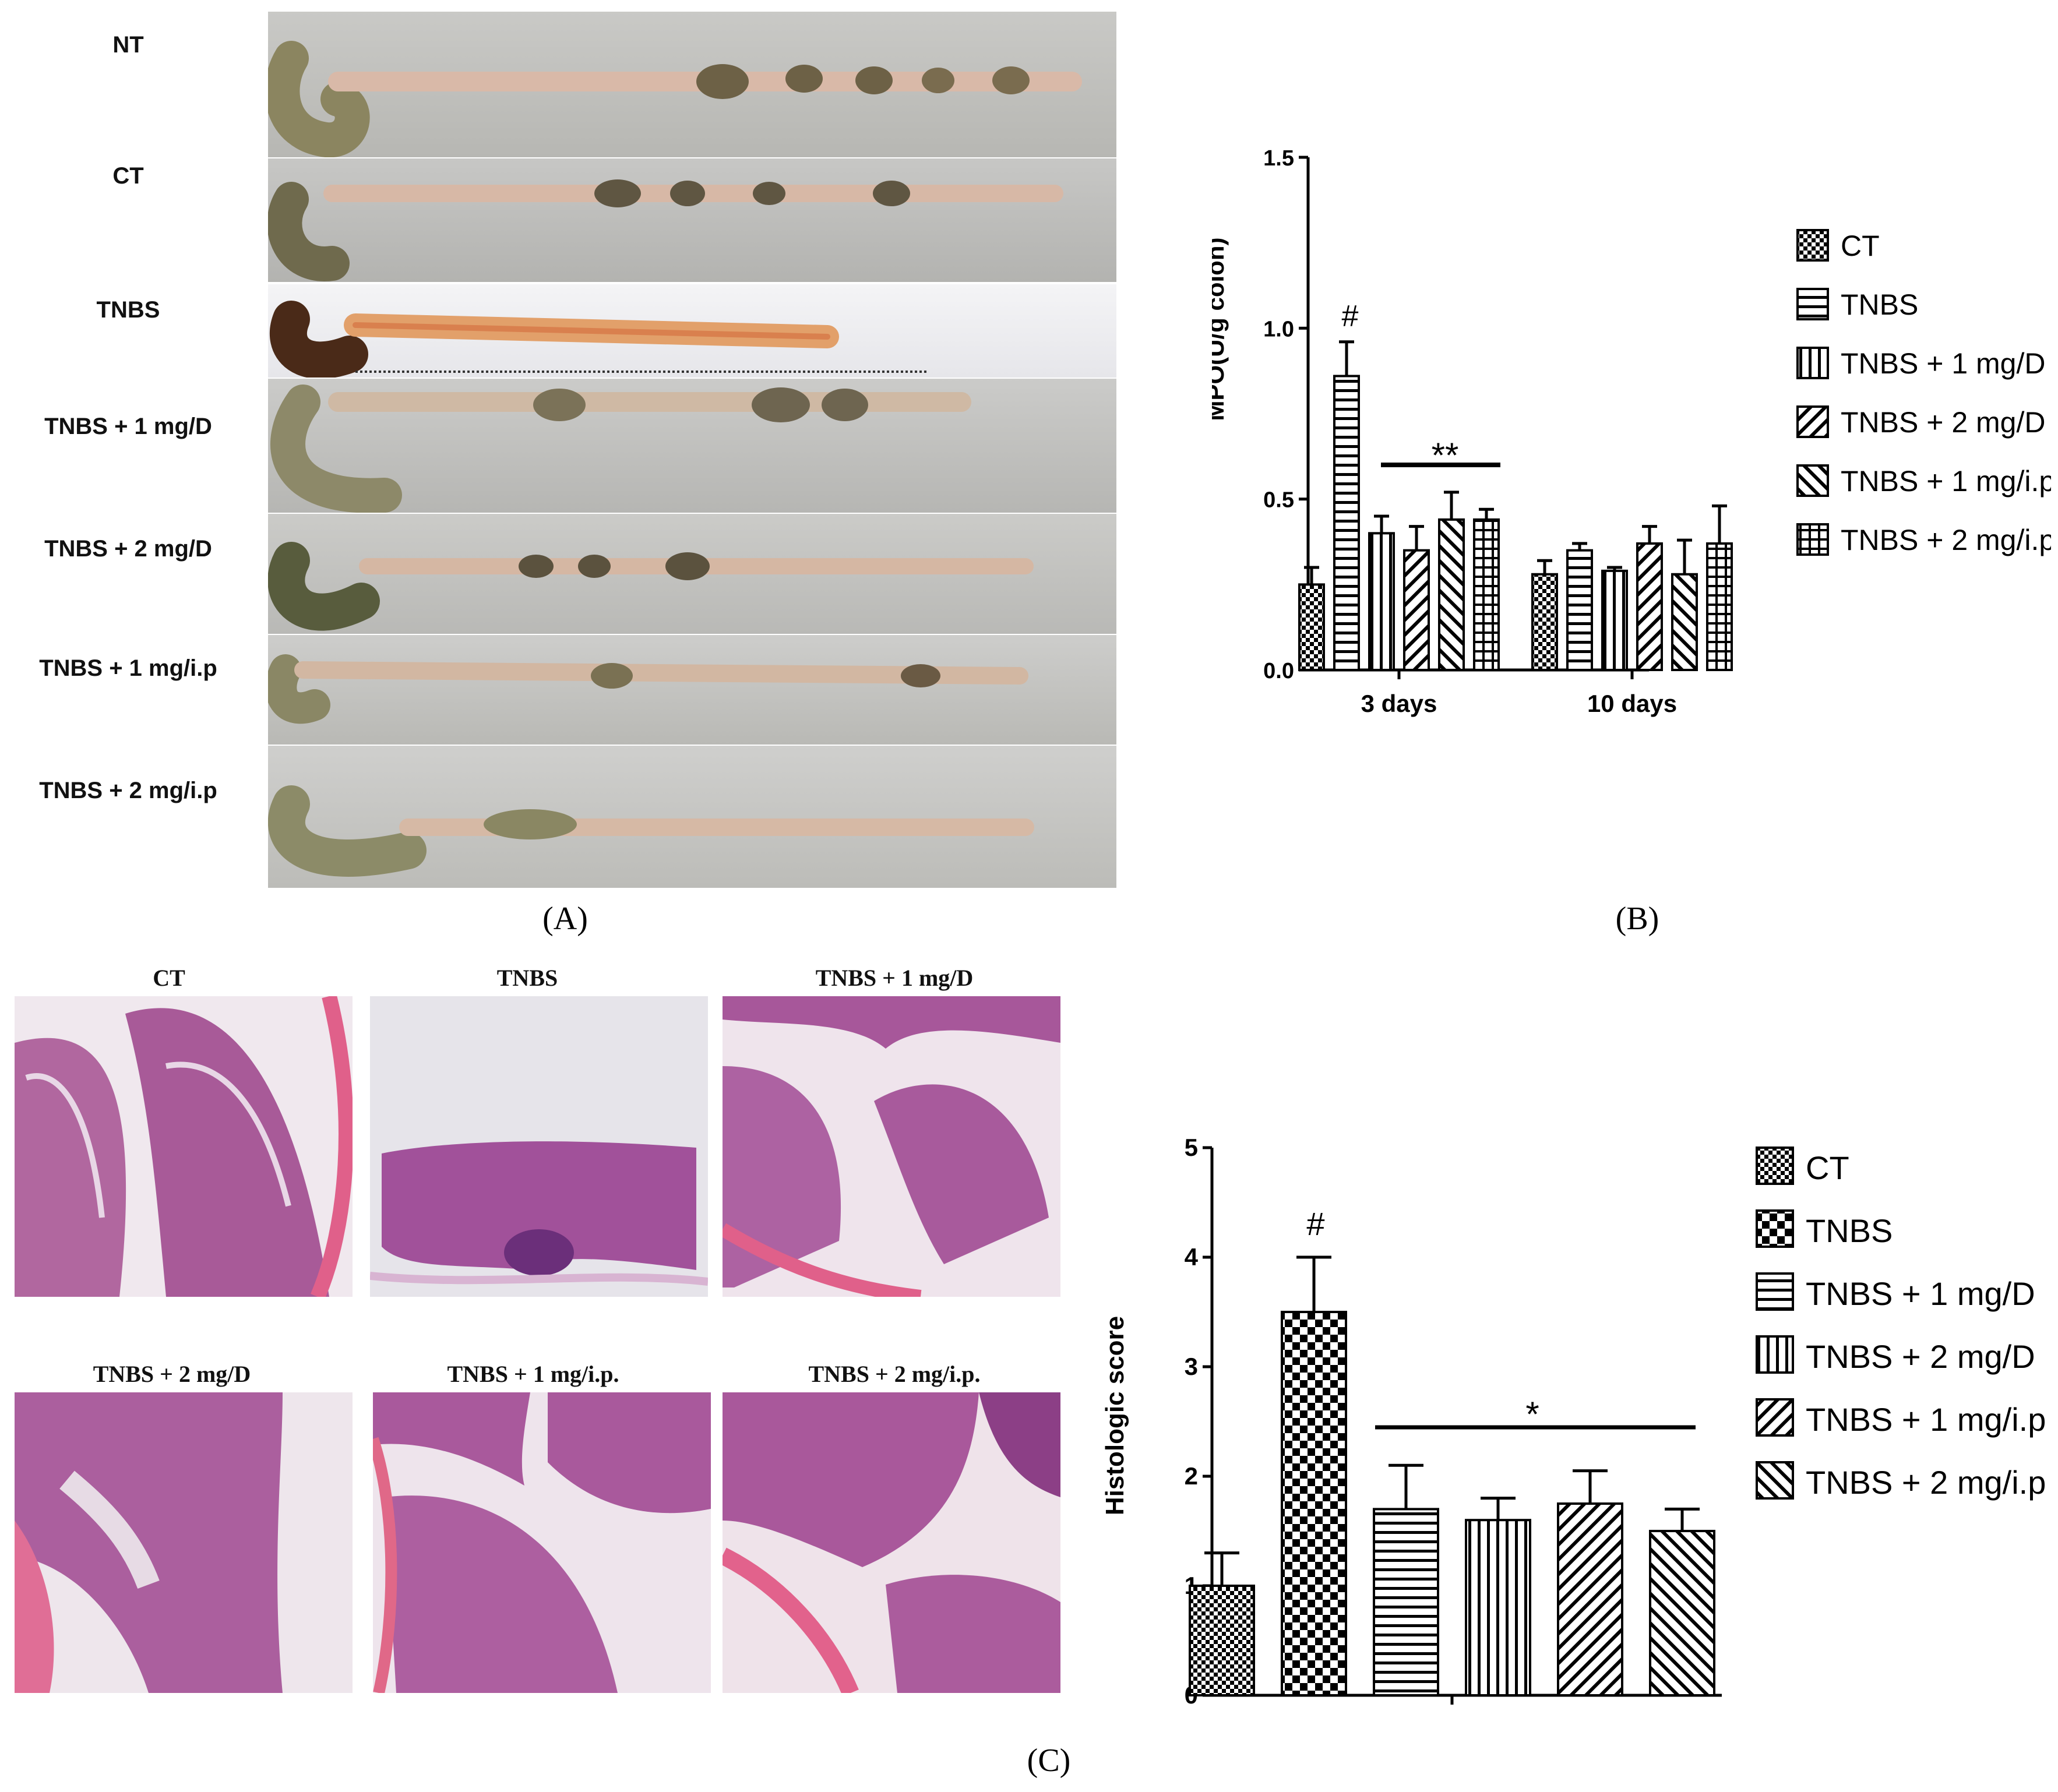  What do you see at coordinates (1861, 246) in the screenshot?
I see `mpo-legend-label: CT` at bounding box center [1861, 246].